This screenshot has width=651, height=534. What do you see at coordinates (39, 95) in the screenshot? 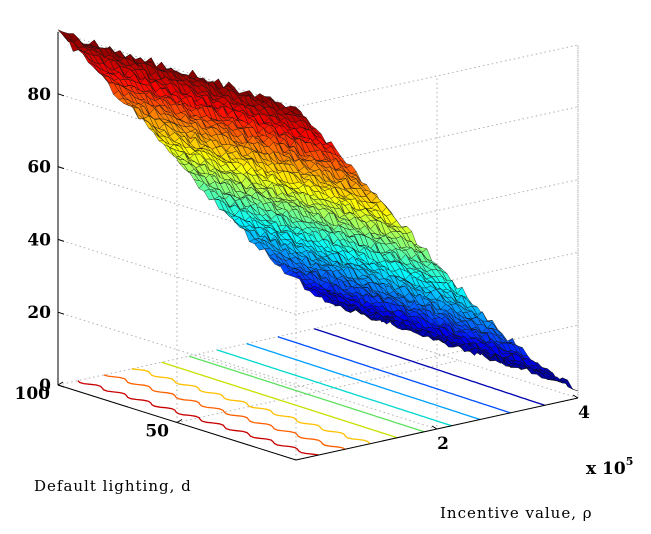
I see `z-tick-label: 80` at bounding box center [39, 95].